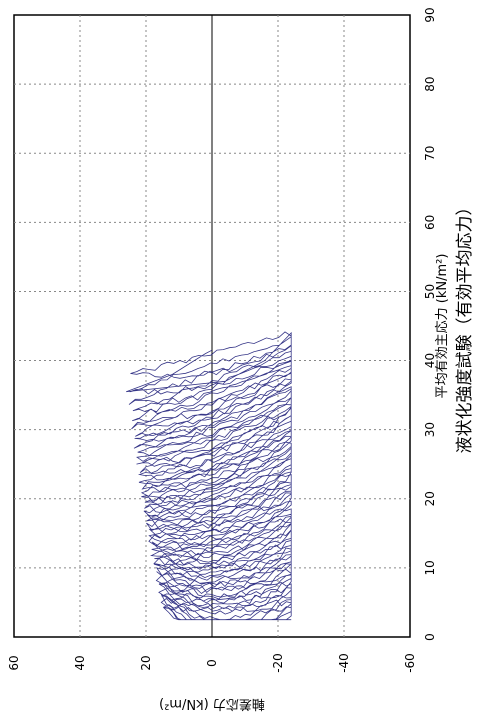 This screenshot has width=496, height=717. What do you see at coordinates (80, 662) in the screenshot?
I see `y-tick-label: 40` at bounding box center [80, 662].